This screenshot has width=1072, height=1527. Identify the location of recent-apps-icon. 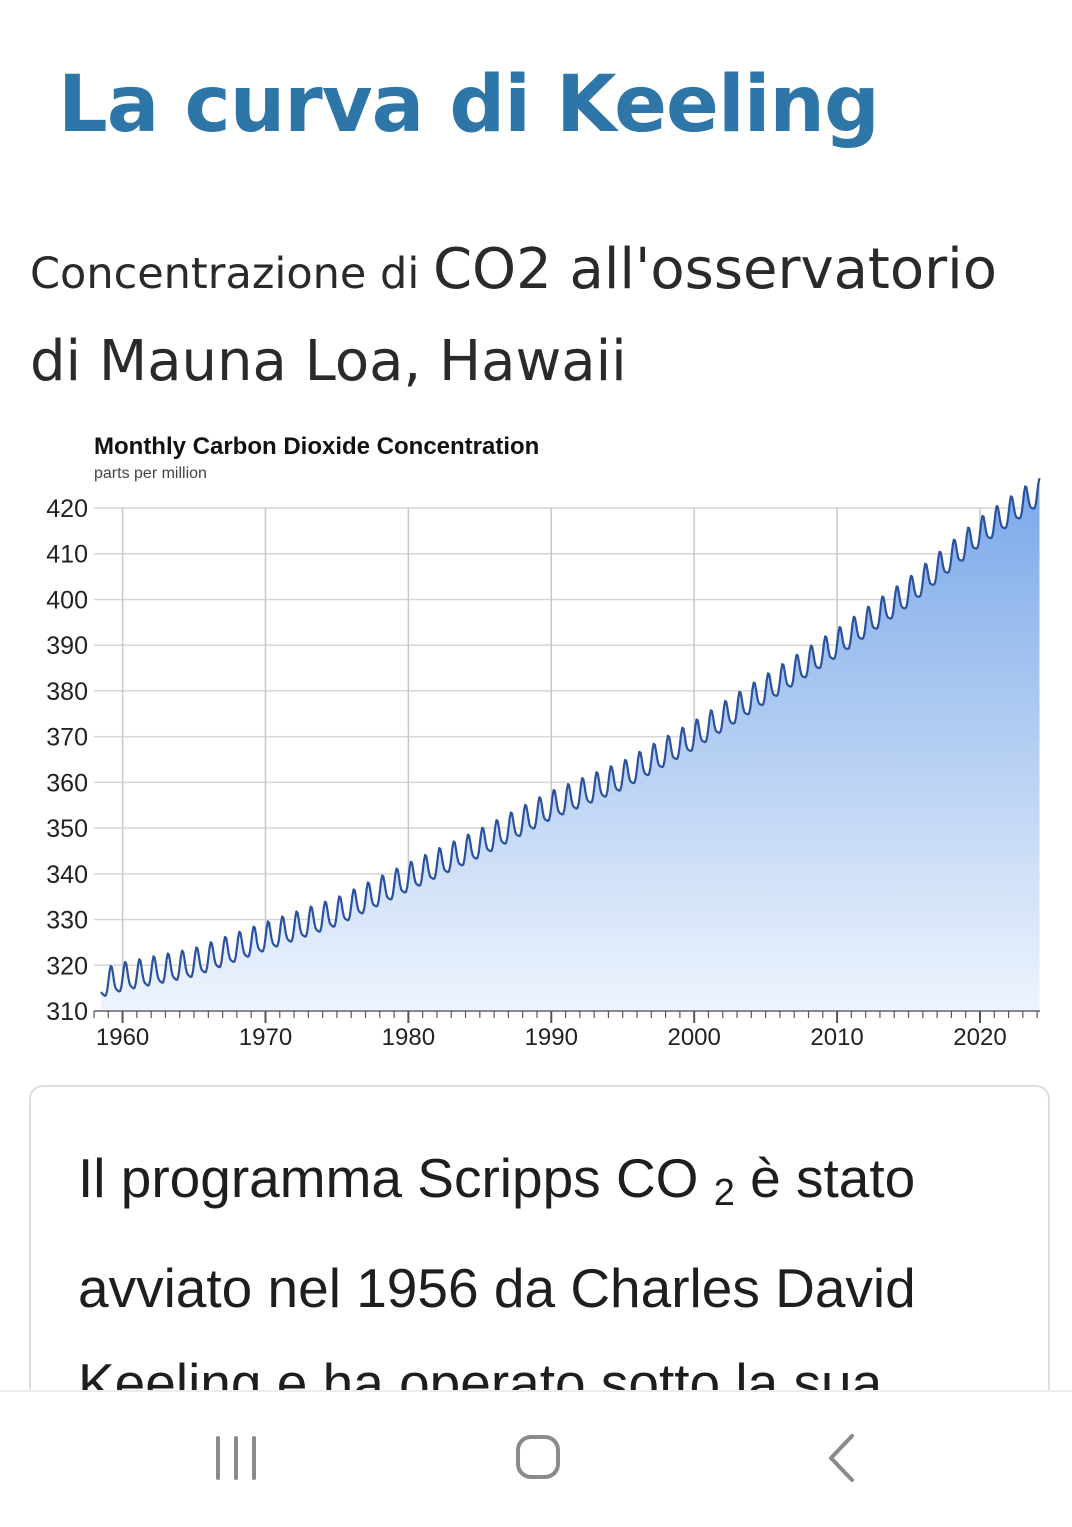
(236, 1458).